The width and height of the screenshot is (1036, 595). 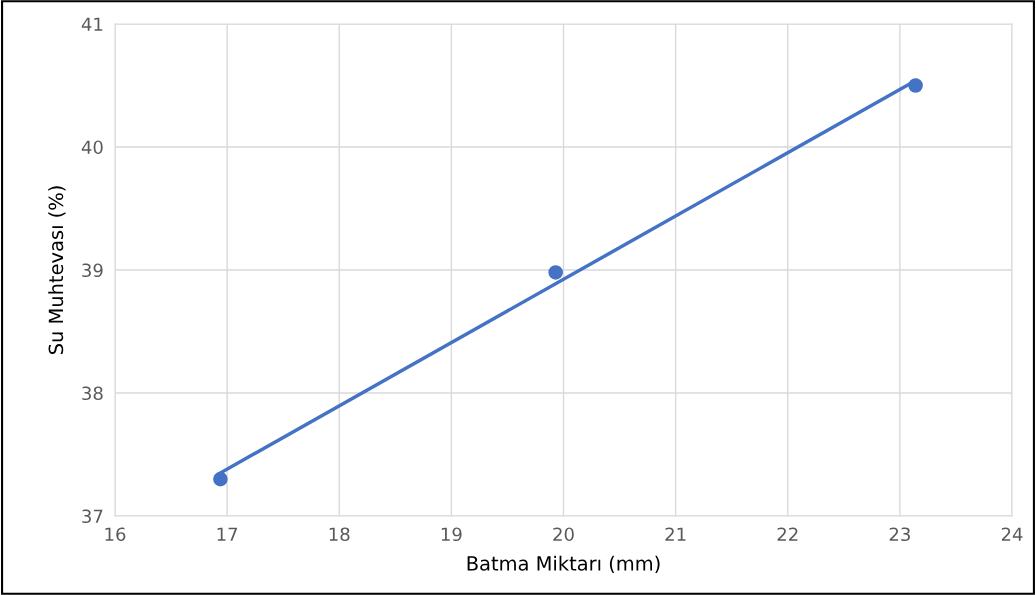 I want to click on y-tick-label: 39, so click(x=92, y=270).